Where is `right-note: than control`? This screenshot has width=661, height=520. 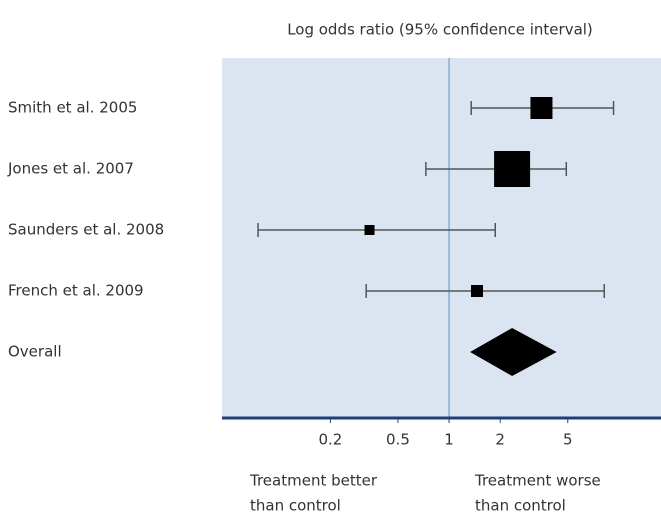
right-note: than control is located at coordinates (520, 506).